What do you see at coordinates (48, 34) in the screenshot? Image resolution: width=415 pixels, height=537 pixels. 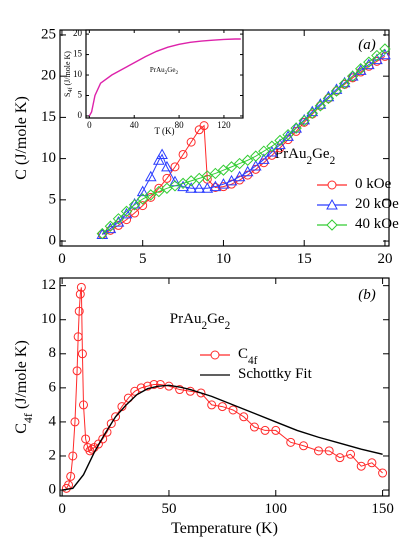 I see `y-tick-label: 25` at bounding box center [48, 34].